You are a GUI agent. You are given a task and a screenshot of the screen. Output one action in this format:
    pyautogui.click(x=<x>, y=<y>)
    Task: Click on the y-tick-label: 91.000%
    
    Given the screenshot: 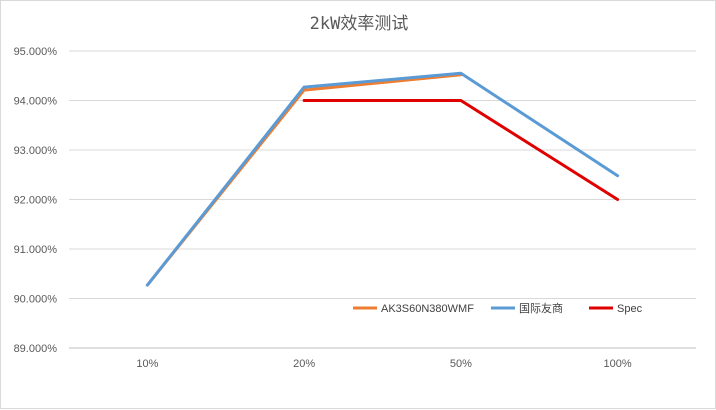 What is the action you would take?
    pyautogui.click(x=36, y=250)
    